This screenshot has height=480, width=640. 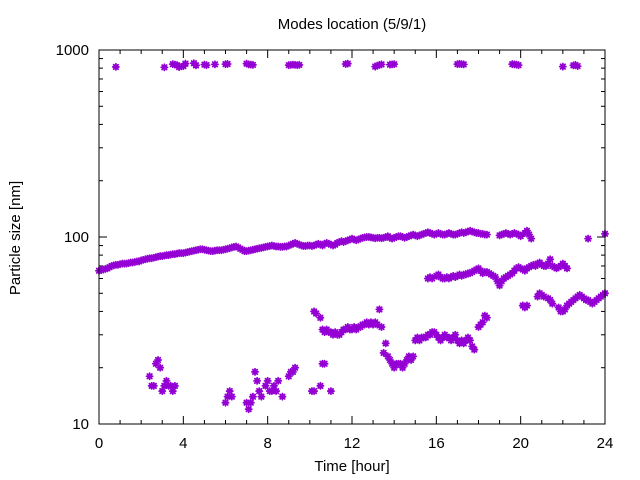 I want to click on y-axis-label: Particle size [nm], so click(x=15, y=238).